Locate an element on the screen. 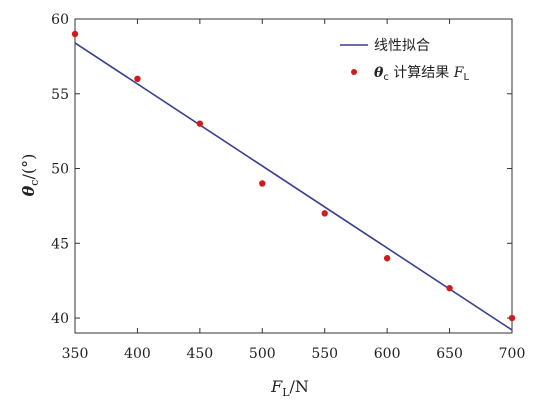  x-axis-title-unit: /N is located at coordinates (299, 386).